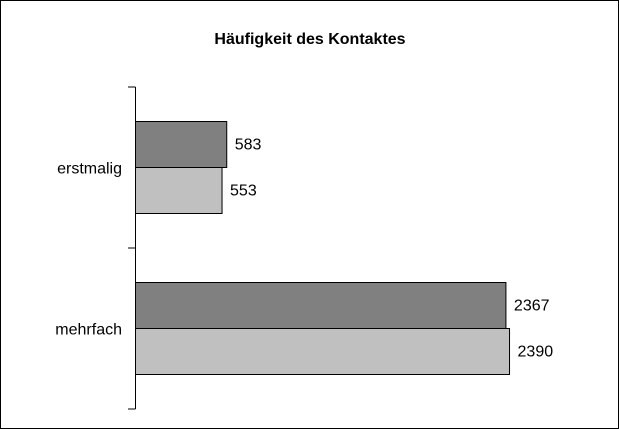  Describe the element at coordinates (536, 352) in the screenshot. I see `value-label: 2390` at that location.